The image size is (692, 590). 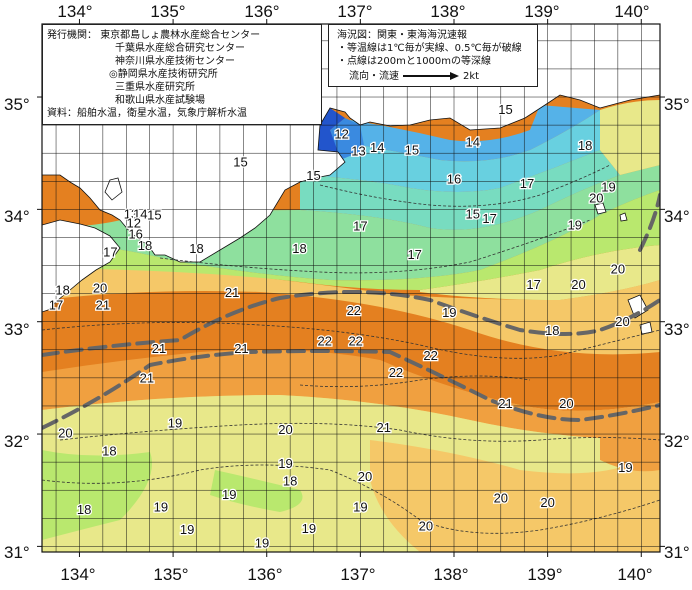 What do you see at coordinates (630, 446) in the screenshot?
I see `water-band-21-patch` at bounding box center [630, 446].